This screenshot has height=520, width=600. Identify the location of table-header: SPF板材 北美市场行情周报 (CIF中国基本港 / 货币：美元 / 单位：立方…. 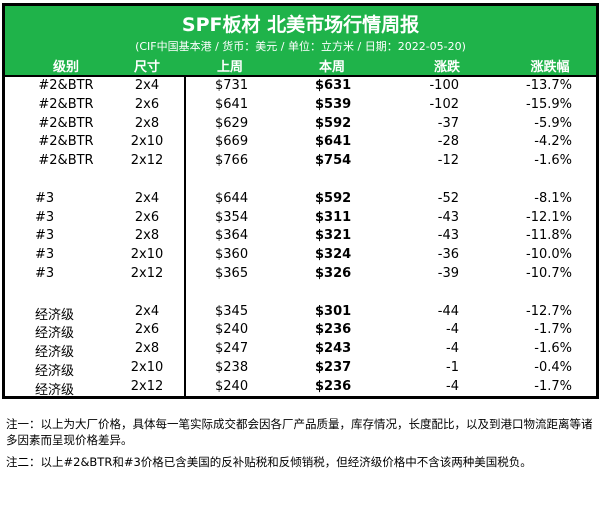
(300, 41).